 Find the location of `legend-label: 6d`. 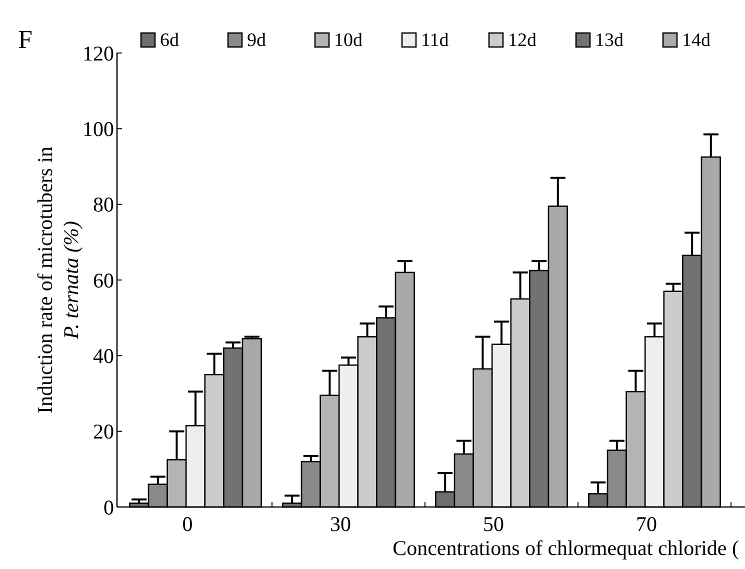

legend-label: 6d is located at coordinates (170, 40).